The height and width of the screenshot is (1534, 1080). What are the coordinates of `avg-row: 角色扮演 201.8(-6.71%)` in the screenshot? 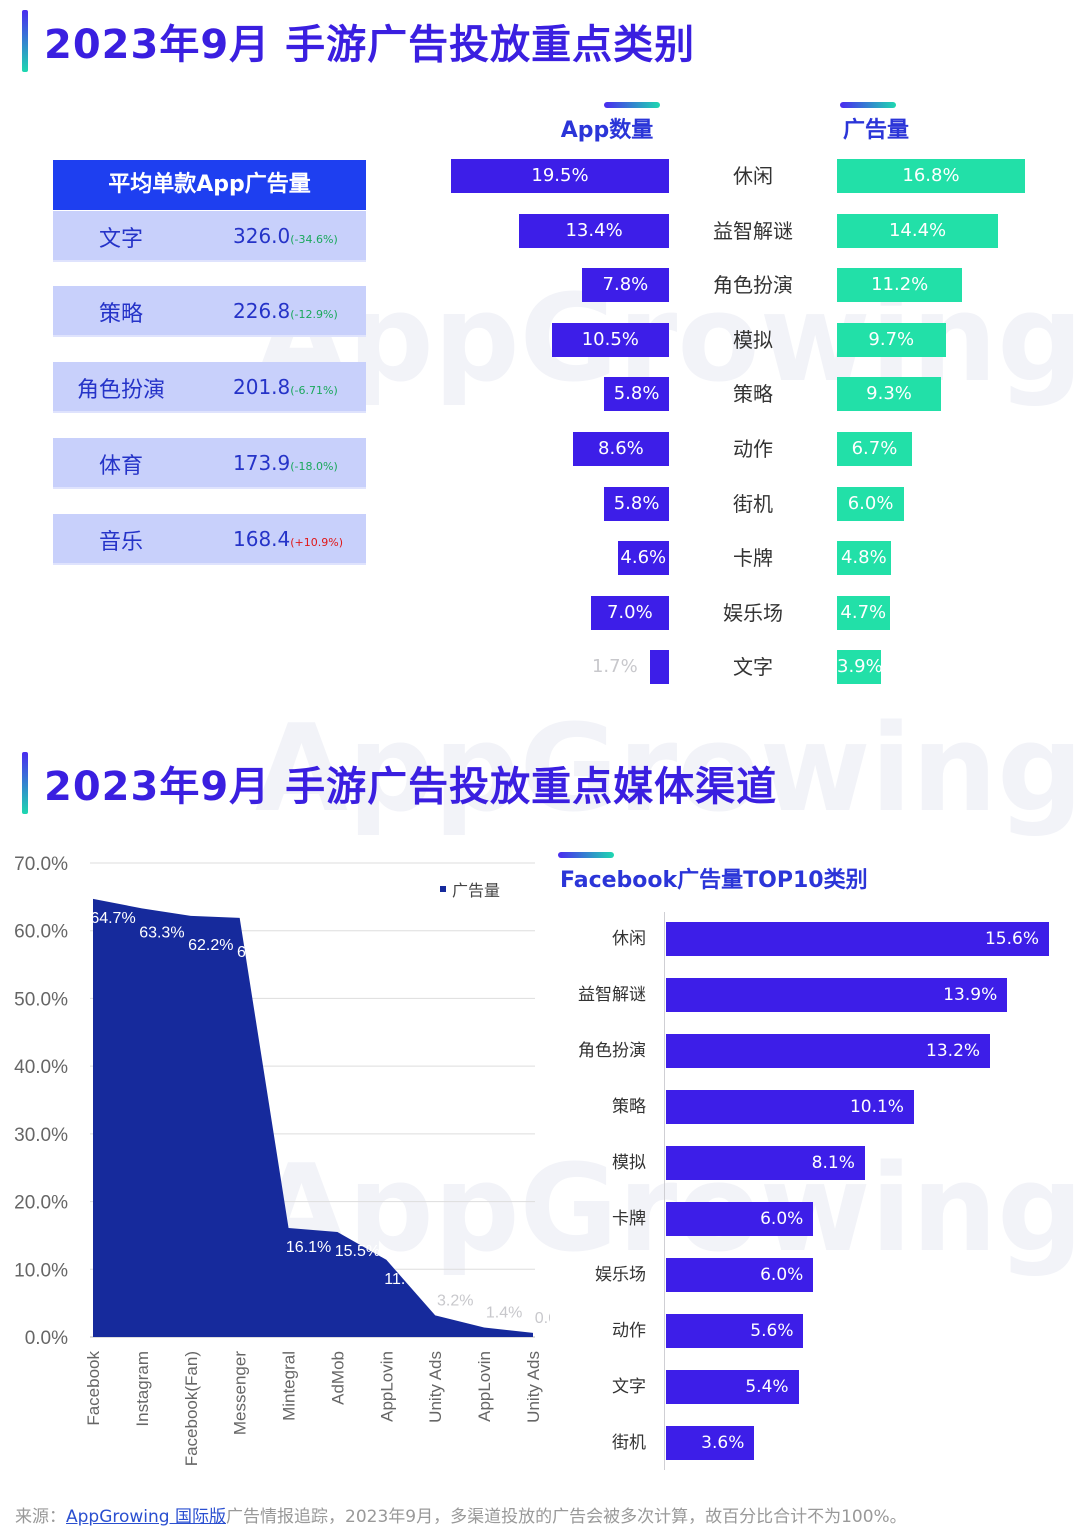 It's located at (209, 387).